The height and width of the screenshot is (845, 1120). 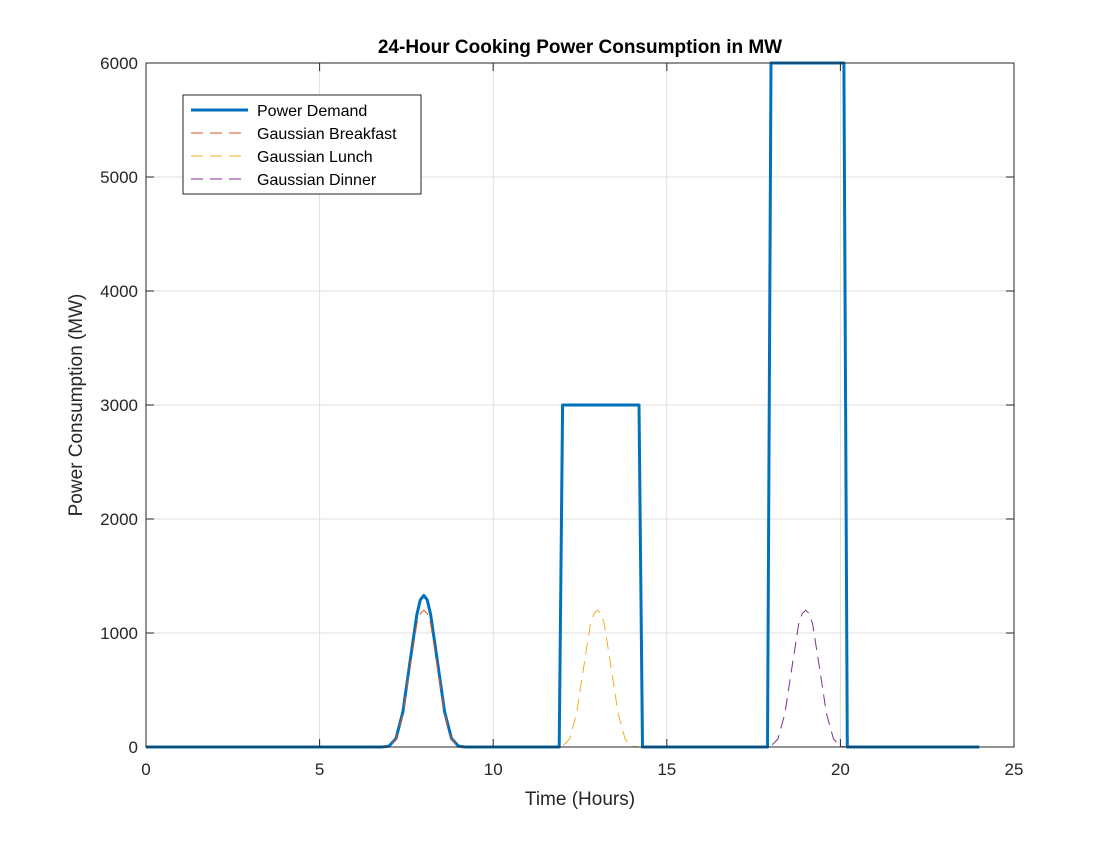 I want to click on x-tick-label: 25, so click(x=1014, y=769).